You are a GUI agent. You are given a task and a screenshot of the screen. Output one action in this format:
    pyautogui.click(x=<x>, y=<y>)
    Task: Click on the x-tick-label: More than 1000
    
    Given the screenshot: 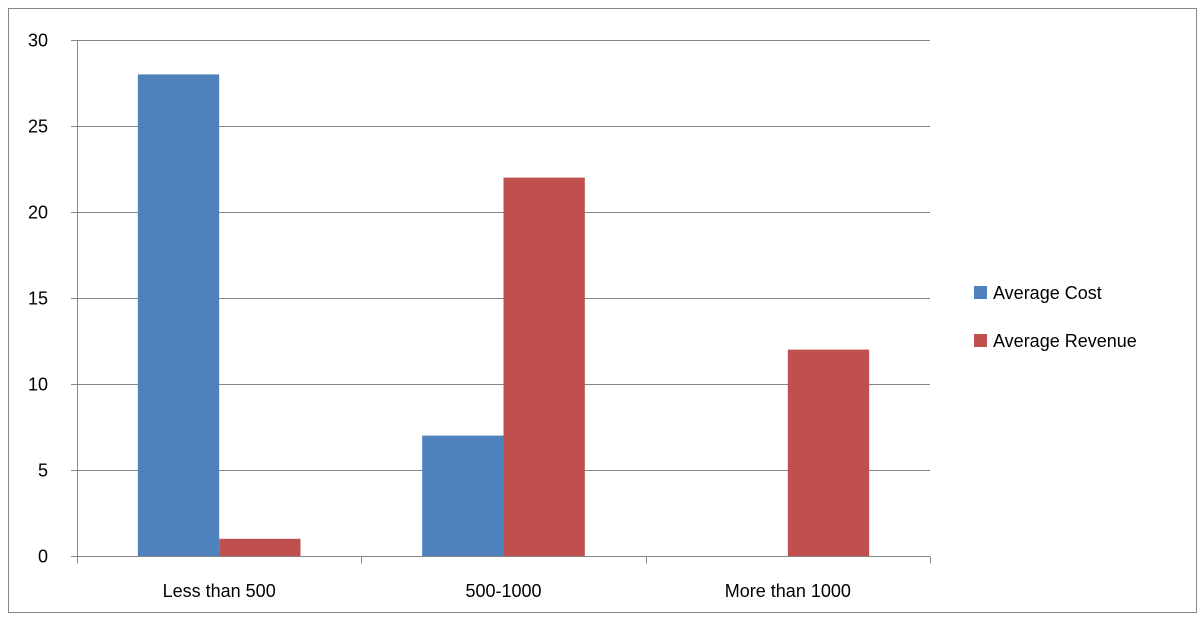 What is the action you would take?
    pyautogui.click(x=788, y=591)
    